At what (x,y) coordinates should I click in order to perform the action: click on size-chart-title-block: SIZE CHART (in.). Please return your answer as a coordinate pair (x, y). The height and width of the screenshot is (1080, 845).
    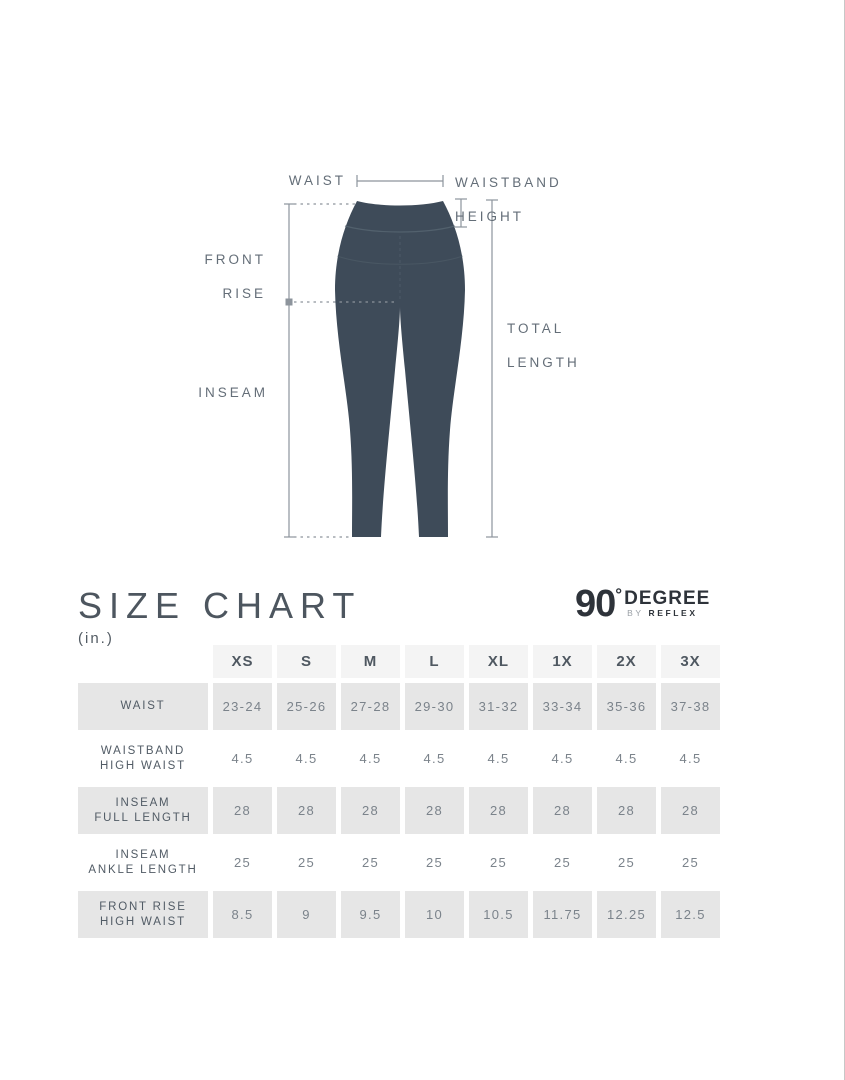
    Looking at the image, I should click on (220, 616).